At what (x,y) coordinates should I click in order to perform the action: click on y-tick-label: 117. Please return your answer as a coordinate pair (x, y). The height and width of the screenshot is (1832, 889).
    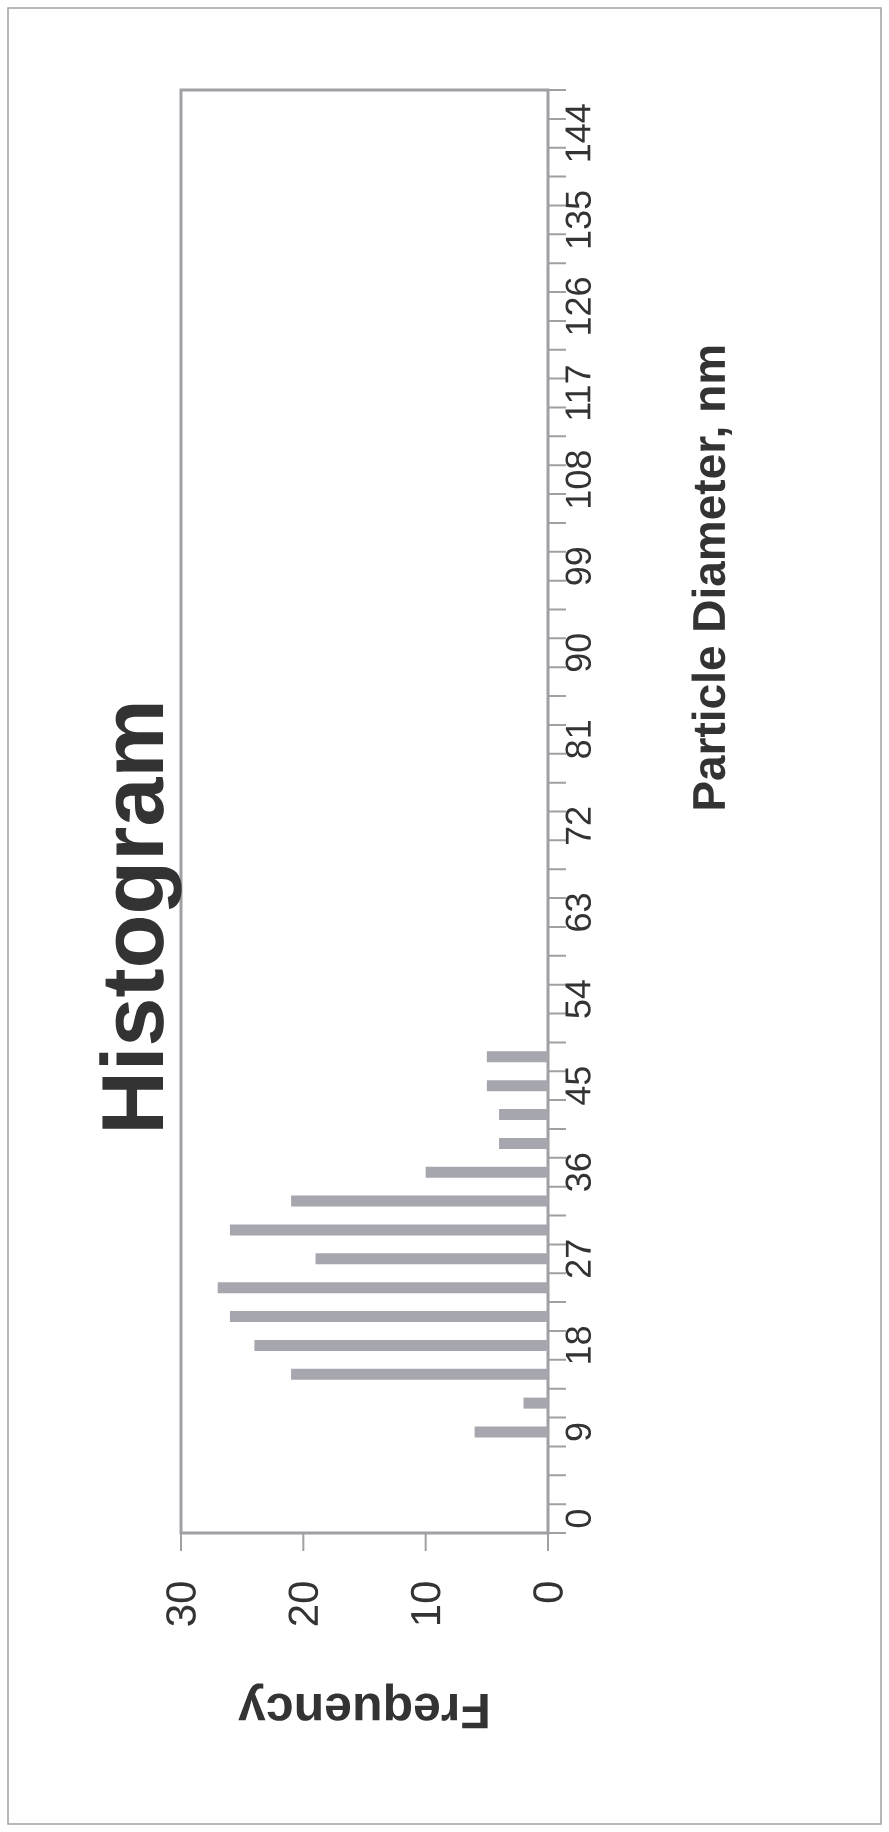
    Looking at the image, I should click on (578, 392).